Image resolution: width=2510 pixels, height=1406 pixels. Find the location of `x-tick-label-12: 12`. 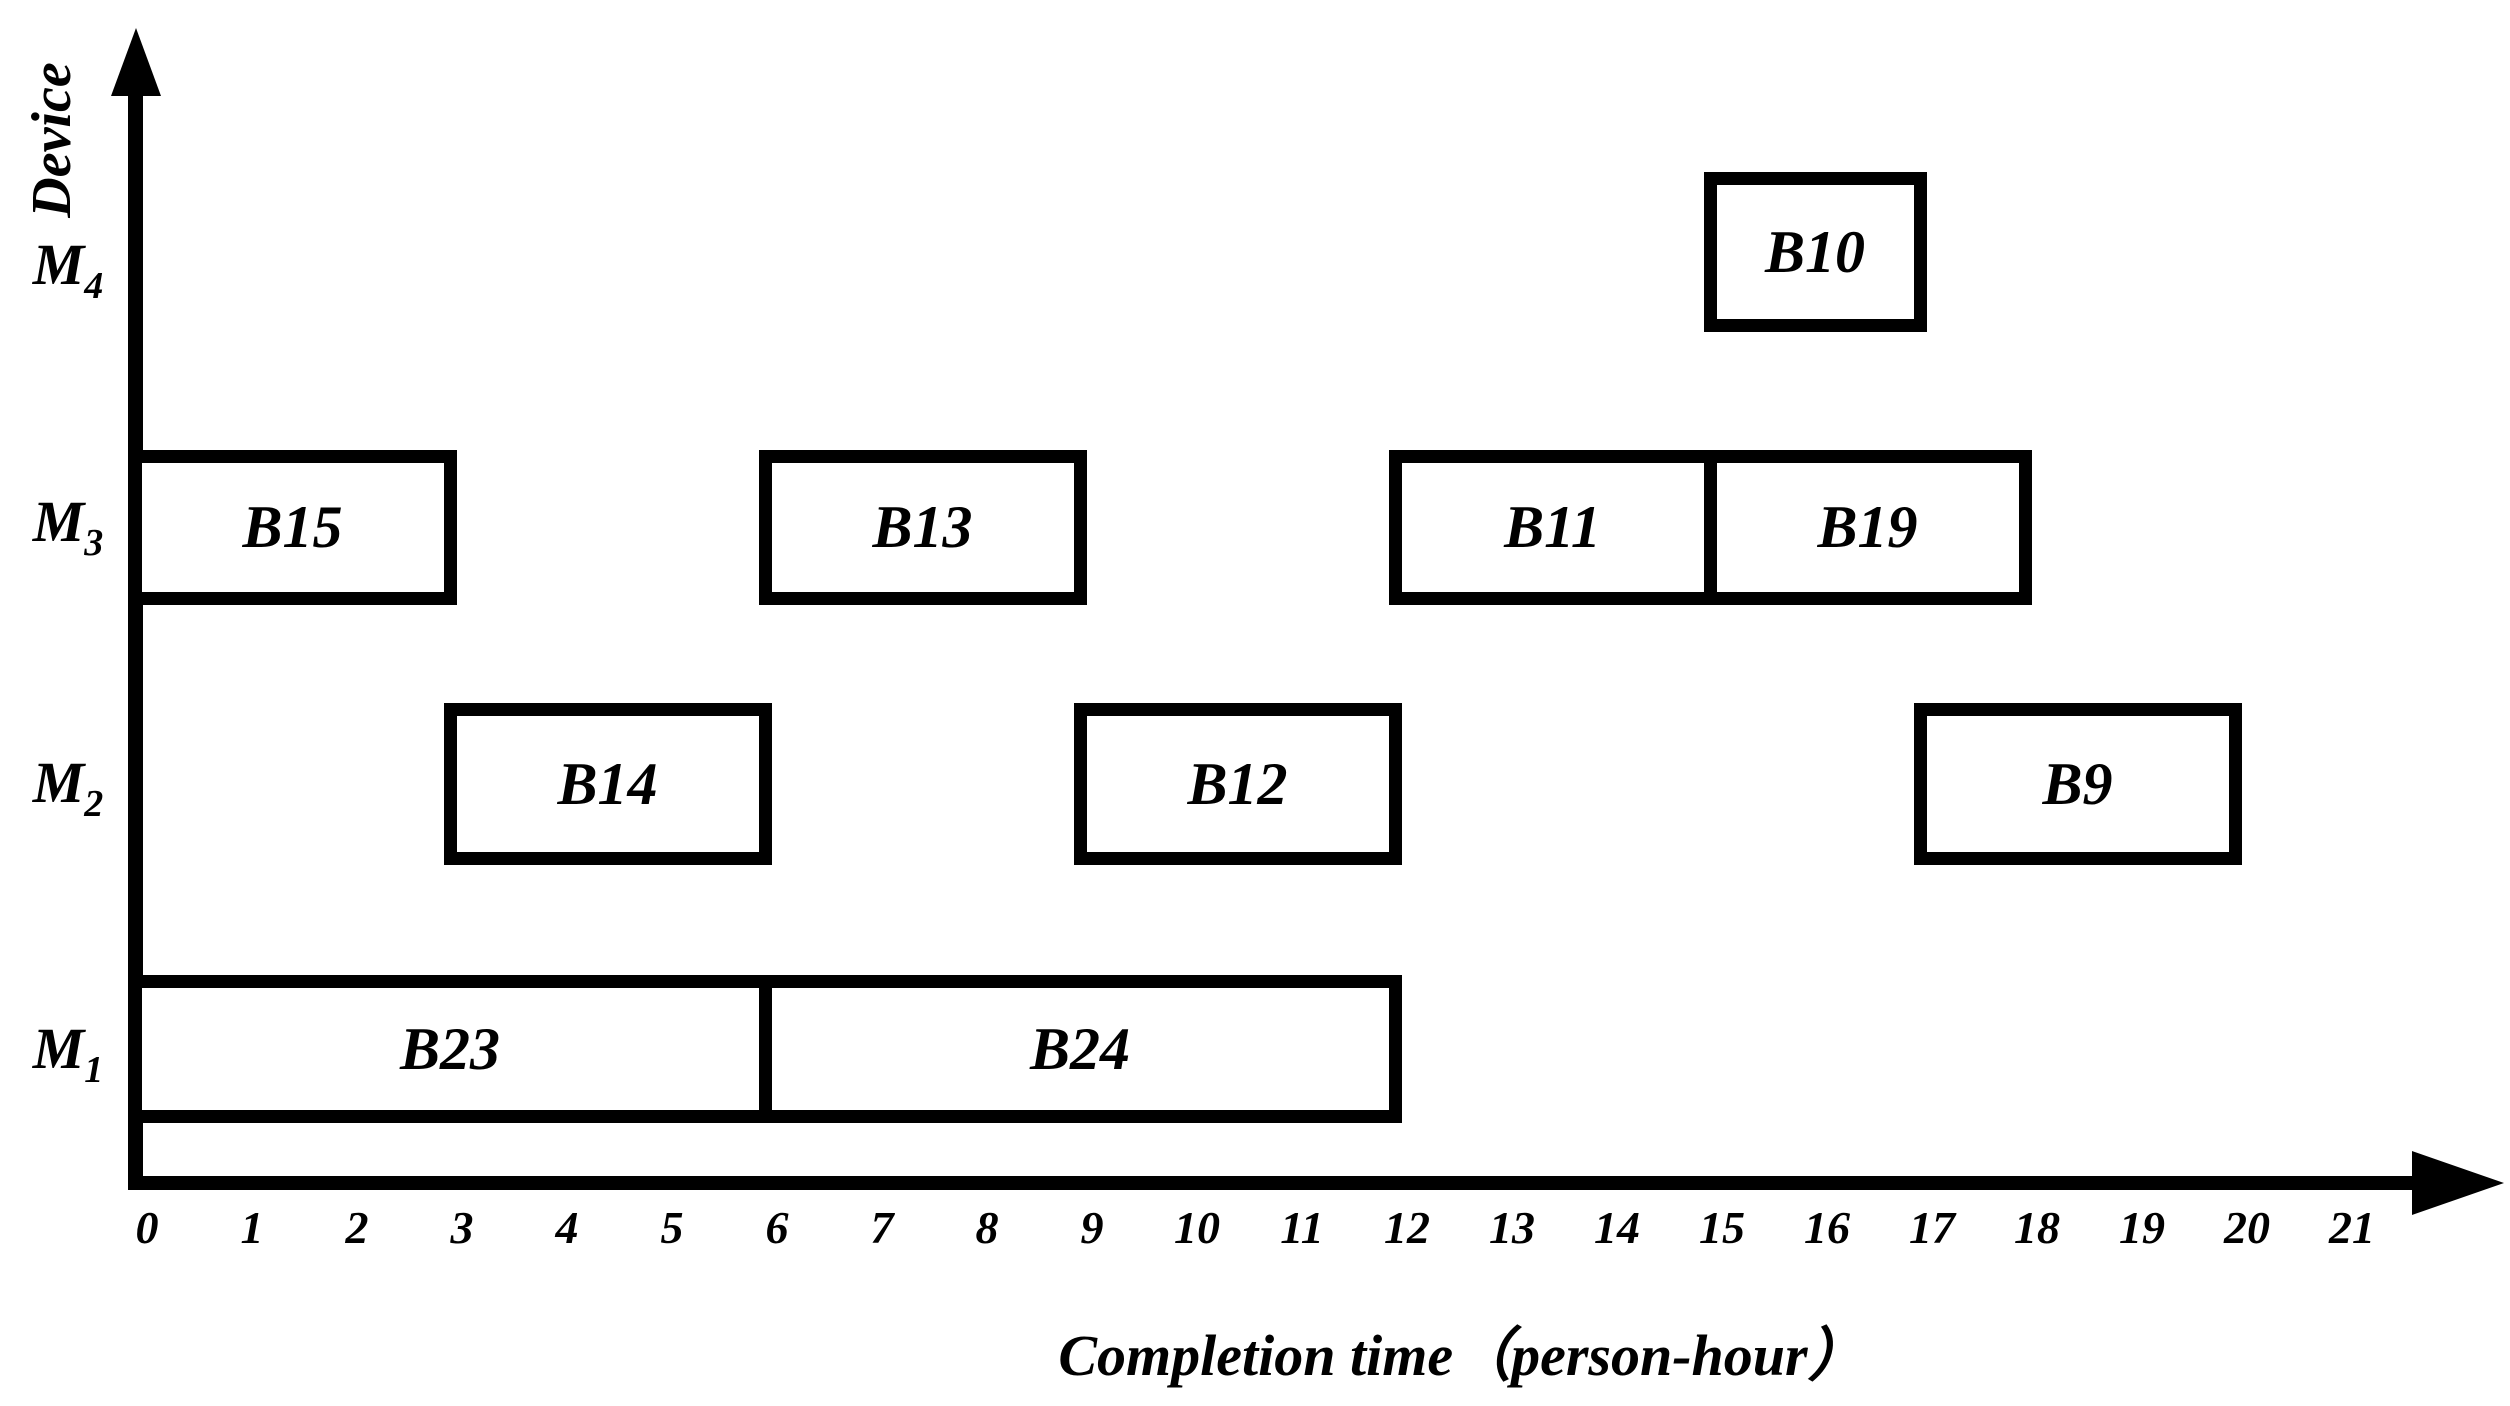

x-tick-label-12: 12 is located at coordinates (1407, 1227).